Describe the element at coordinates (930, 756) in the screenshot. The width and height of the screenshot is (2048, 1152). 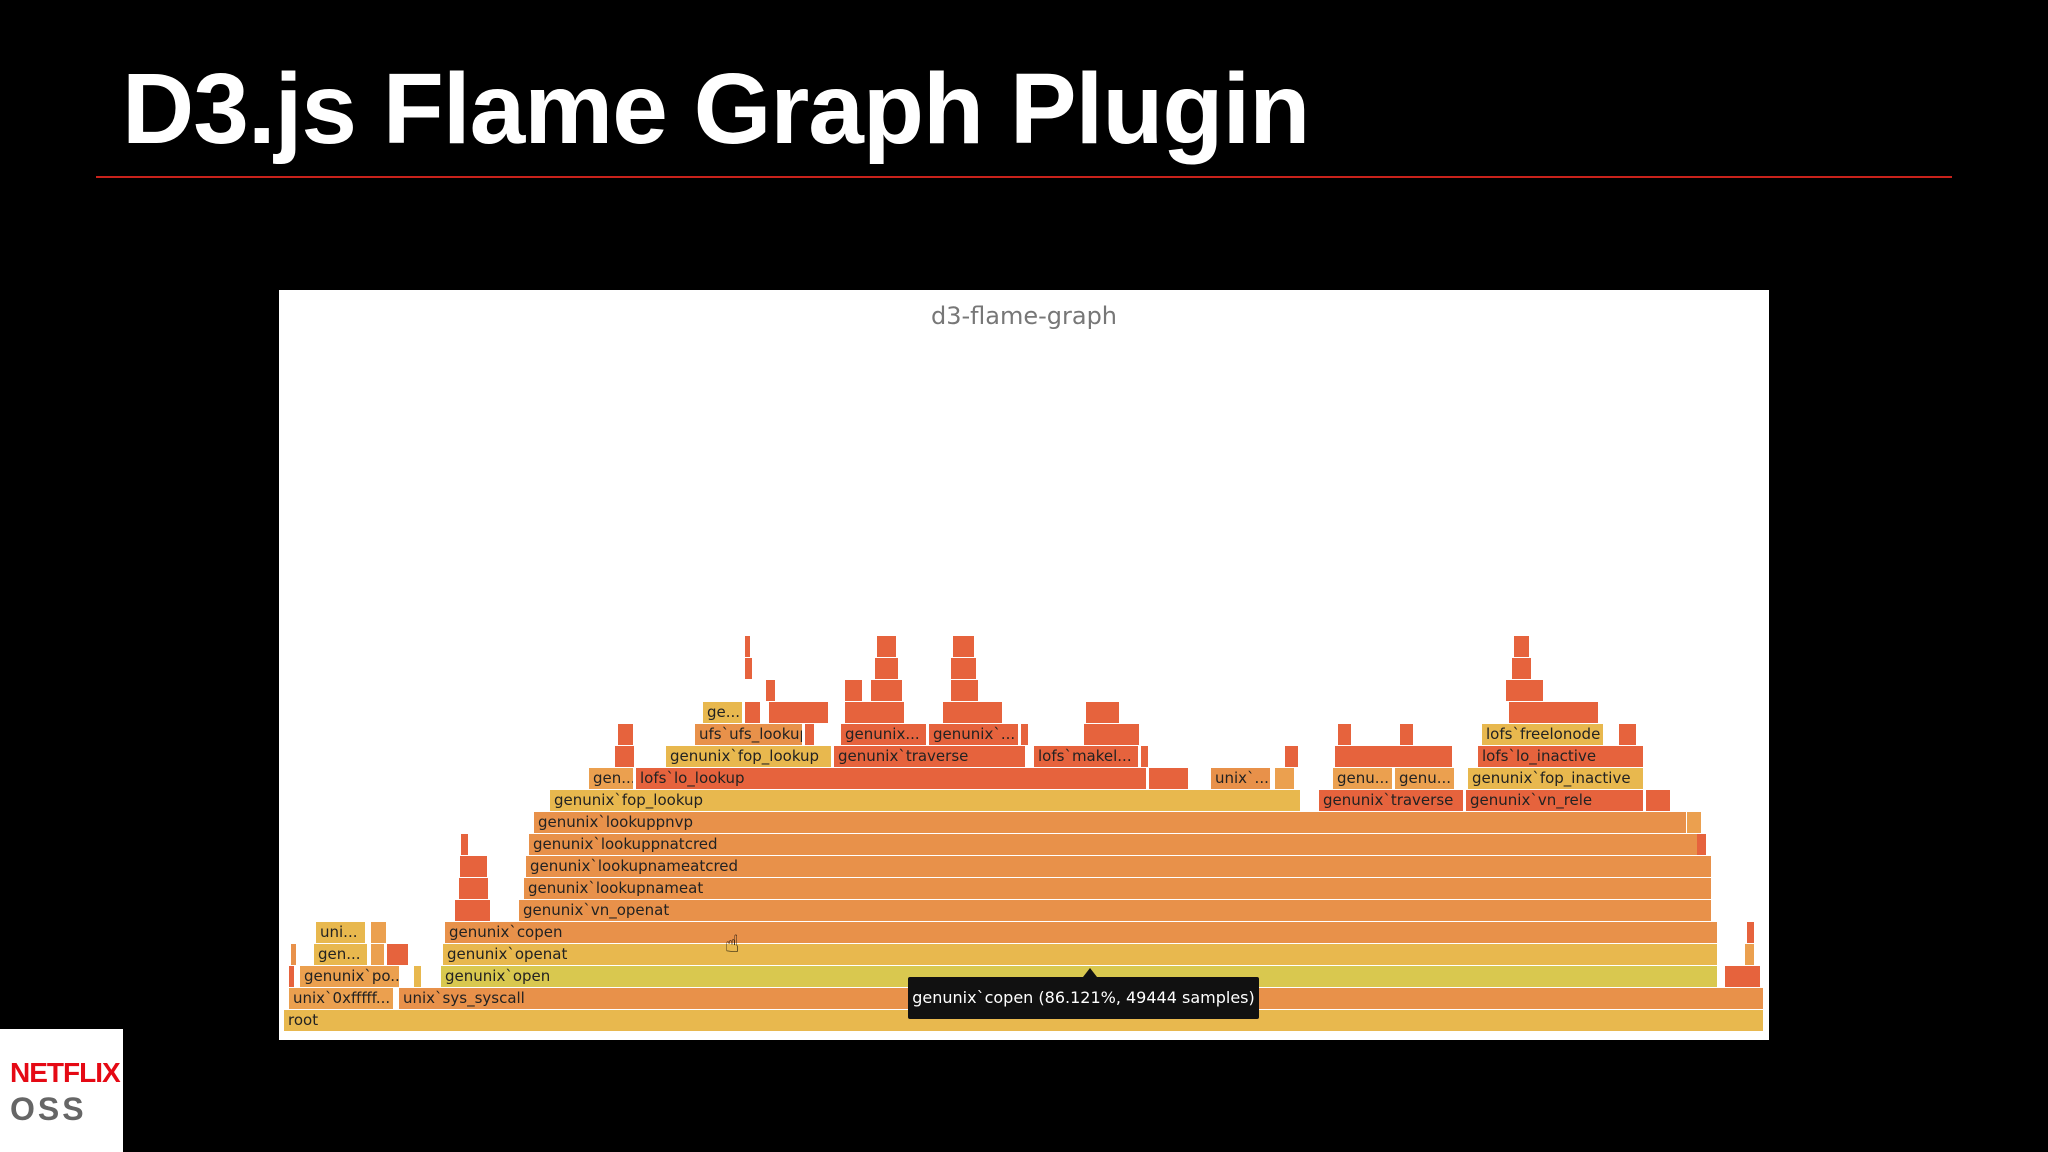
I see `flame-frame-genunix-traverse: genunix`traverse` at that location.